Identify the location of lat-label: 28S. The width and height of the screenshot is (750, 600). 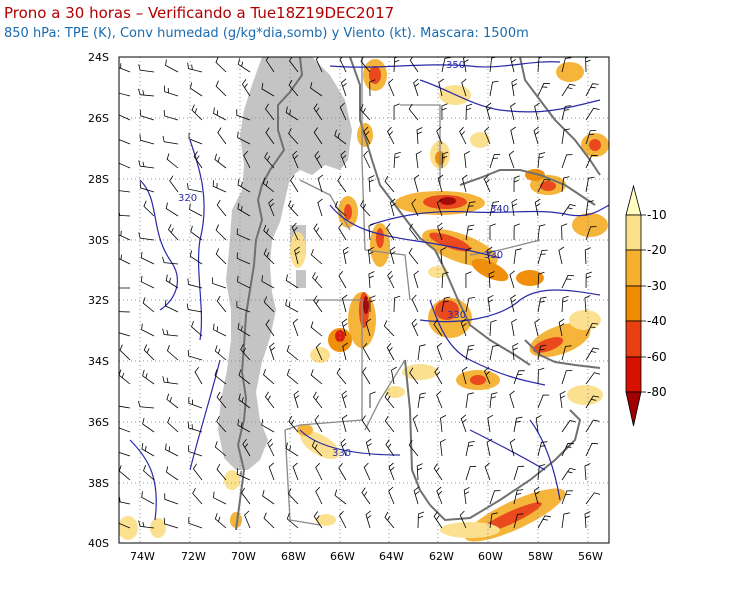
(98, 179).